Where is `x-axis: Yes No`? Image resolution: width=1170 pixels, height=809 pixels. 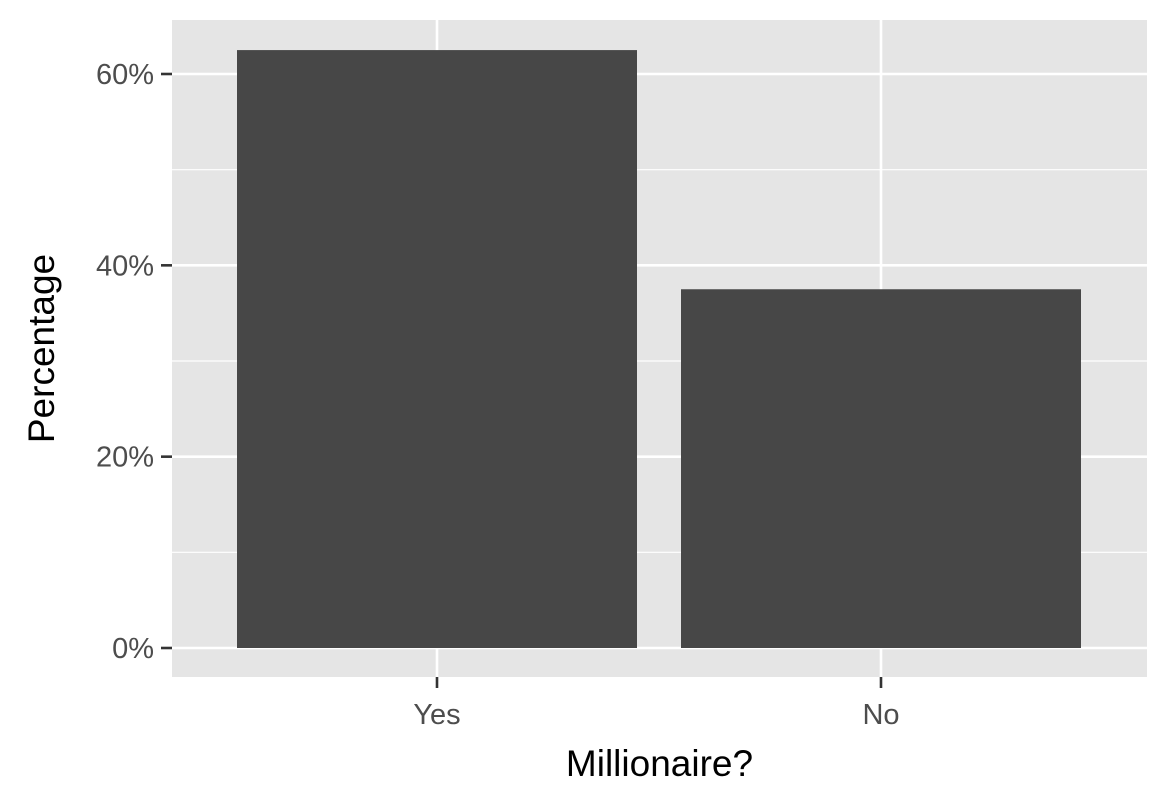
x-axis: Yes No is located at coordinates (656, 704).